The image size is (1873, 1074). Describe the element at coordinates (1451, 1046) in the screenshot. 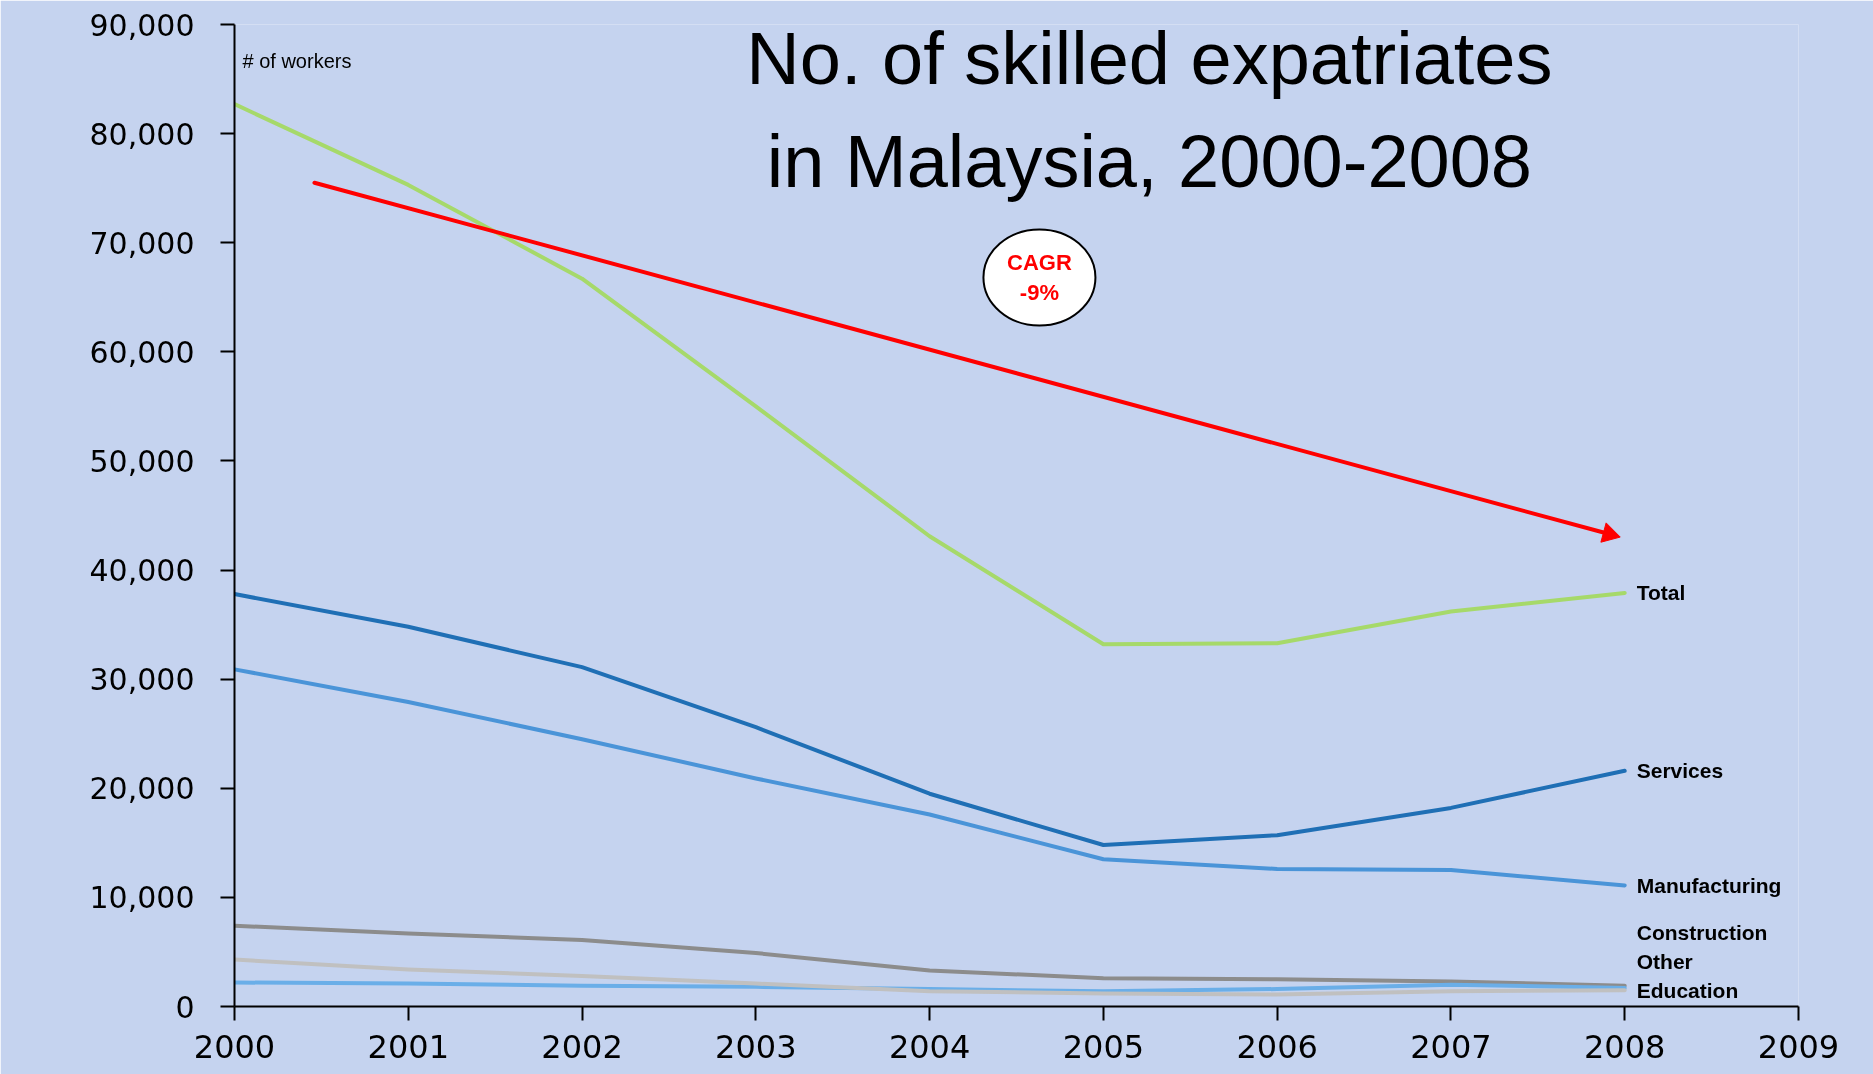

I see `x-tick-label: 2007` at that location.